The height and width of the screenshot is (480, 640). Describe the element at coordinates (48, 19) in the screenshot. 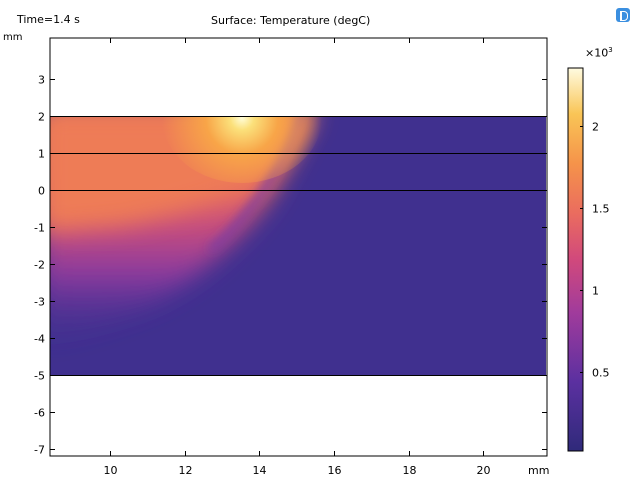

I see `time-label: Time=1.4 s` at that location.